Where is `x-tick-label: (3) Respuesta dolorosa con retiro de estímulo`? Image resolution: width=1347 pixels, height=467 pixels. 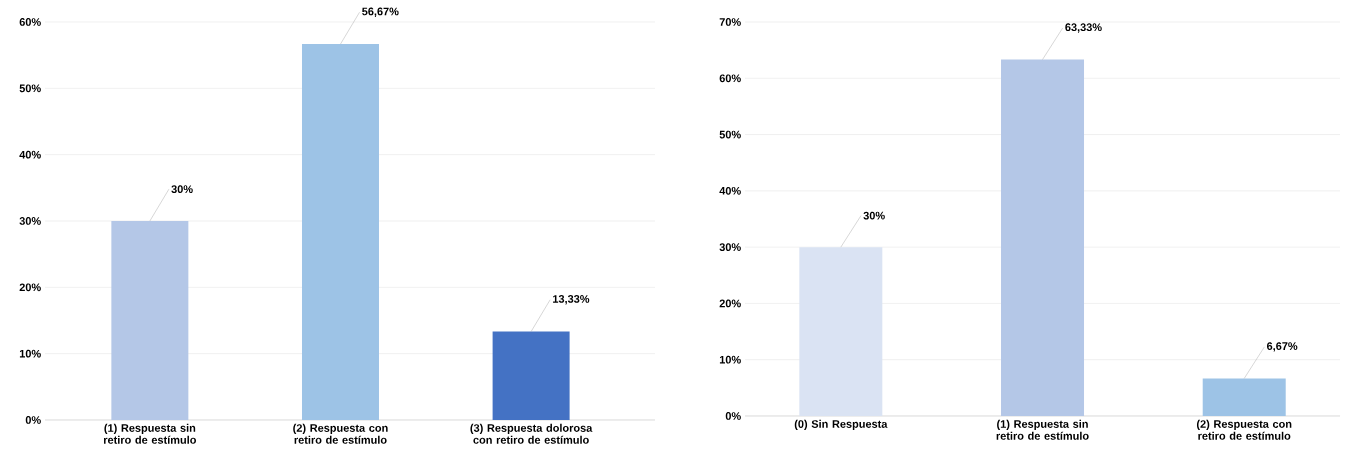 x-tick-label: (3) Respuesta dolorosa con retiro de estímulo is located at coordinates (531, 433).